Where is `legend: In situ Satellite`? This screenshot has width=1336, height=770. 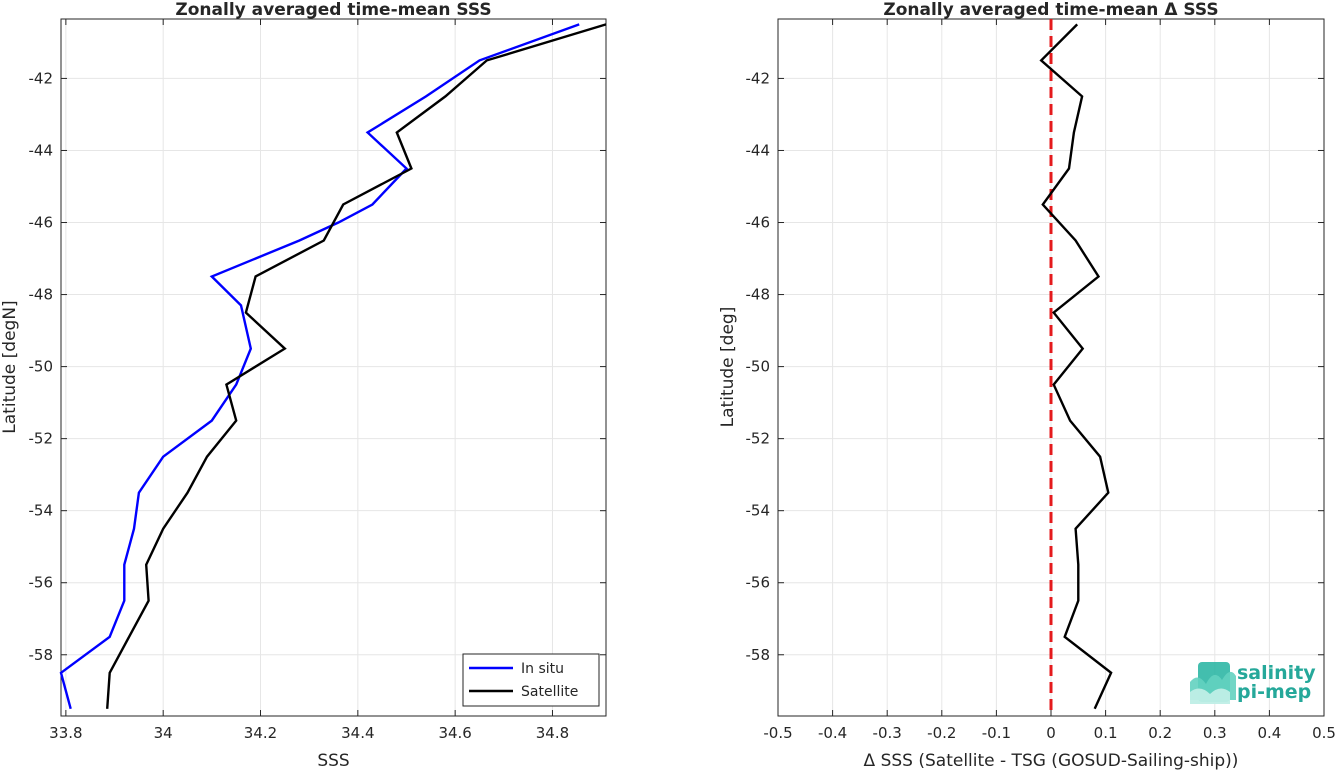 legend: In situ Satellite is located at coordinates (531, 680).